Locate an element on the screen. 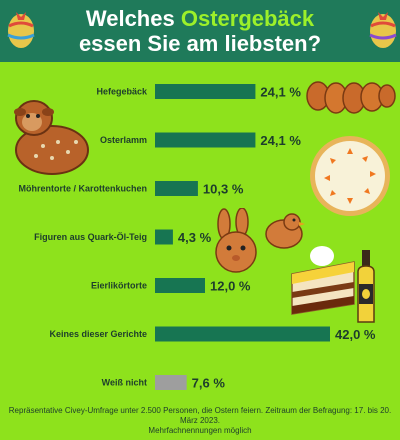 The image size is (400, 440). title-line-2: essen Sie am liebsten? is located at coordinates (200, 43).